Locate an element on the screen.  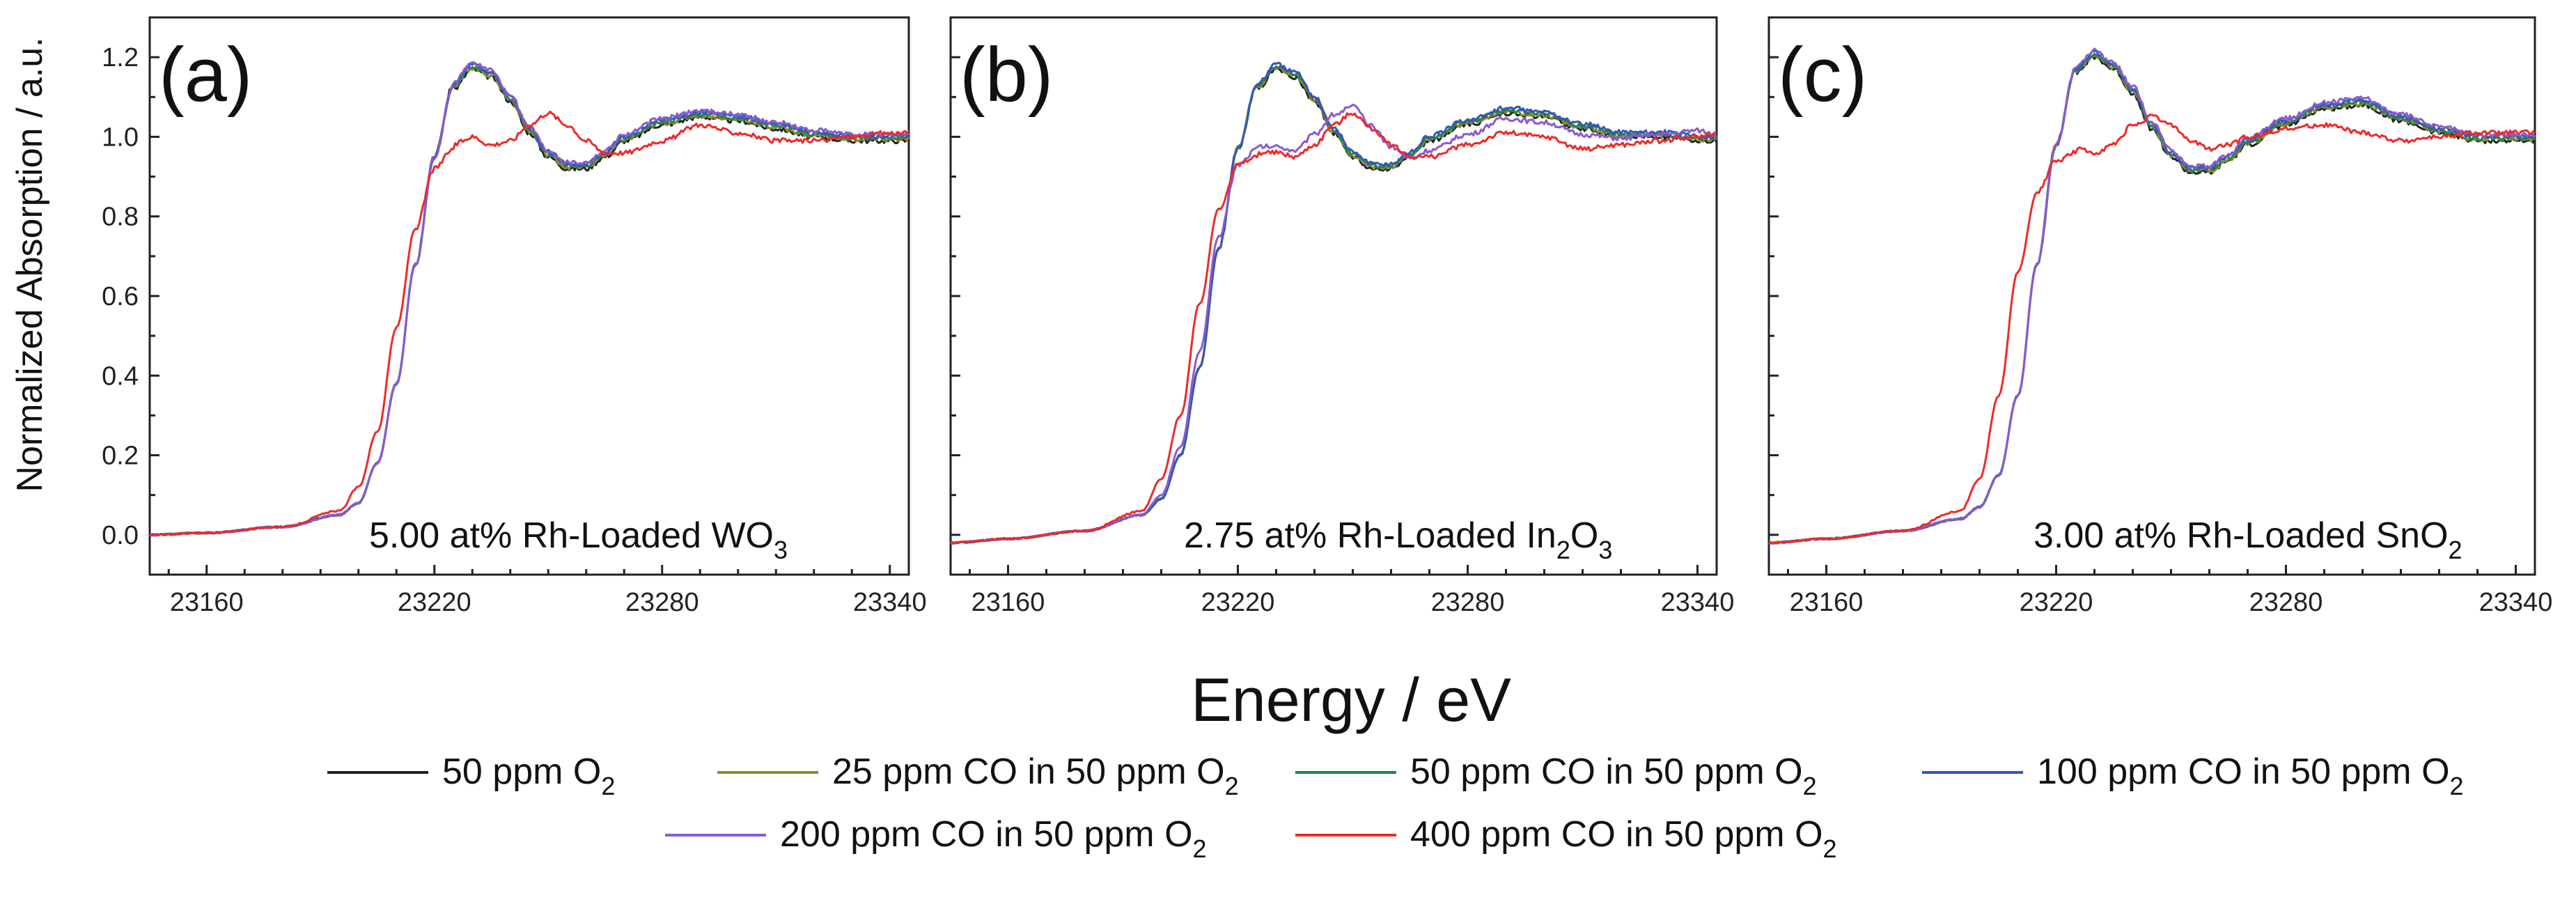
x-axis-title: Energy / eV is located at coordinates (1351, 700).